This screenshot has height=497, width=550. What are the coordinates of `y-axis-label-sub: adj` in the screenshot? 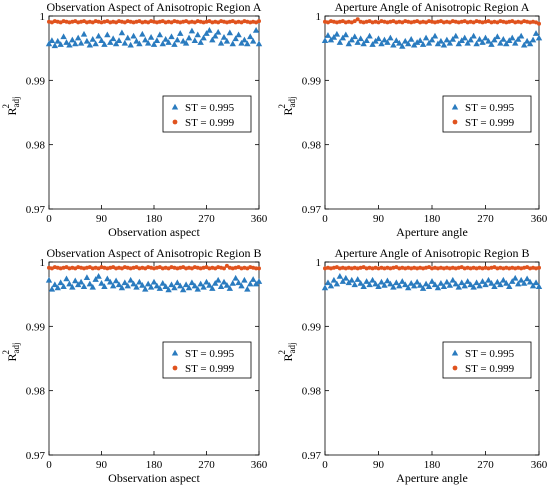 It's located at (292, 101).